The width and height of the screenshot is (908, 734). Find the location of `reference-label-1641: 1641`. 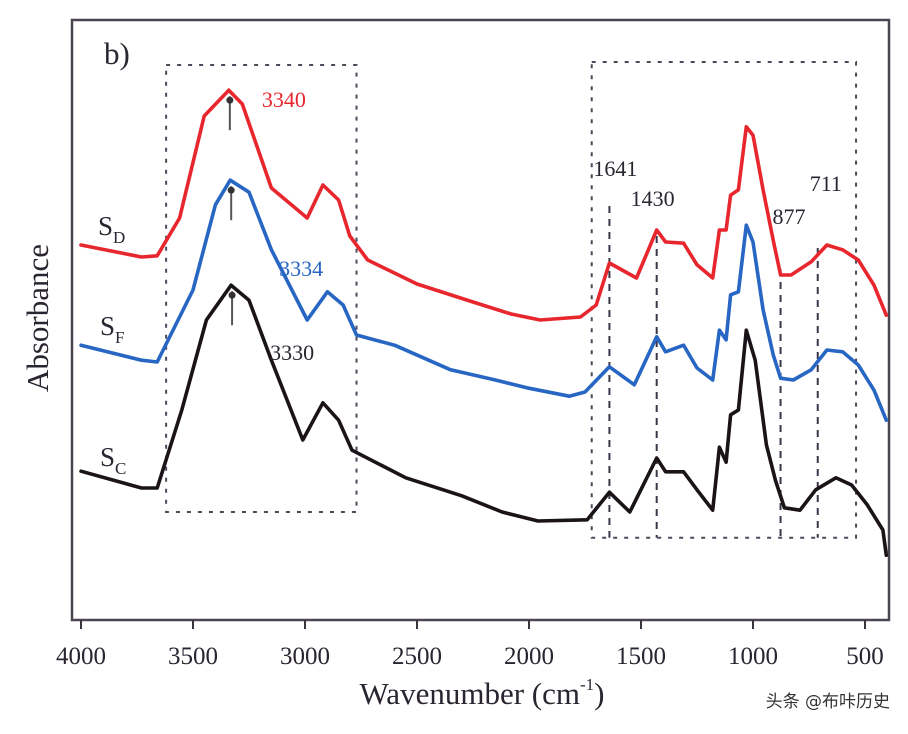

reference-label-1641: 1641 is located at coordinates (615, 168).